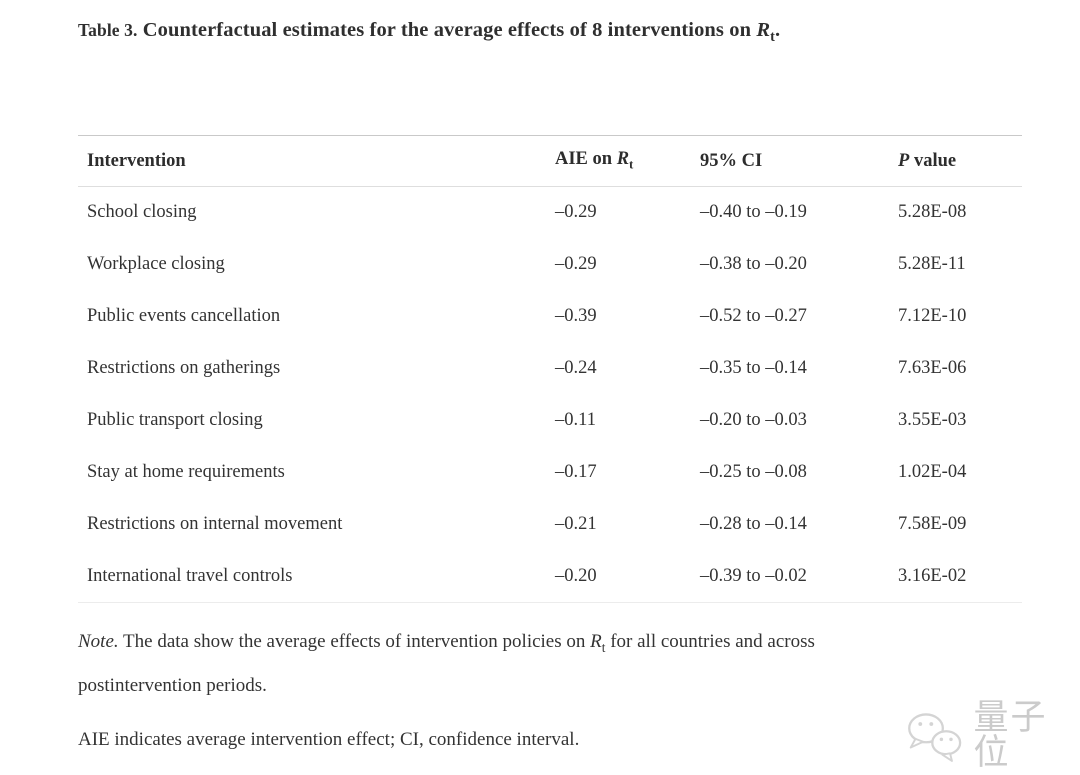  I want to click on cell-ci: –0.40 to –0.19, so click(753, 212).